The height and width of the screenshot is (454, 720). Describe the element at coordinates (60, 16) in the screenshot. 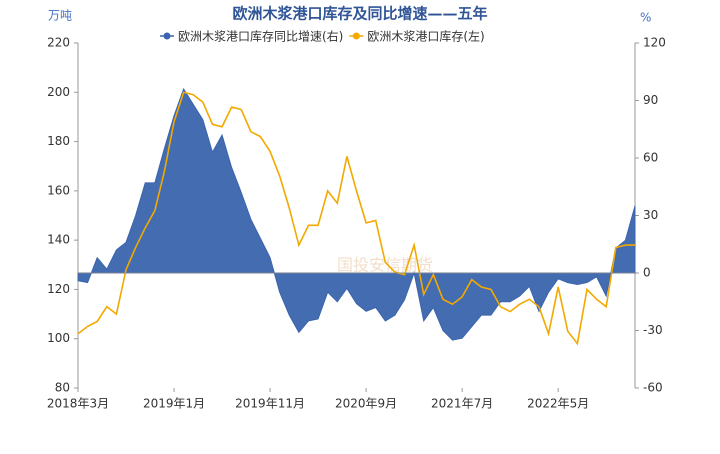

I see `y-axis-label: 万吨` at that location.